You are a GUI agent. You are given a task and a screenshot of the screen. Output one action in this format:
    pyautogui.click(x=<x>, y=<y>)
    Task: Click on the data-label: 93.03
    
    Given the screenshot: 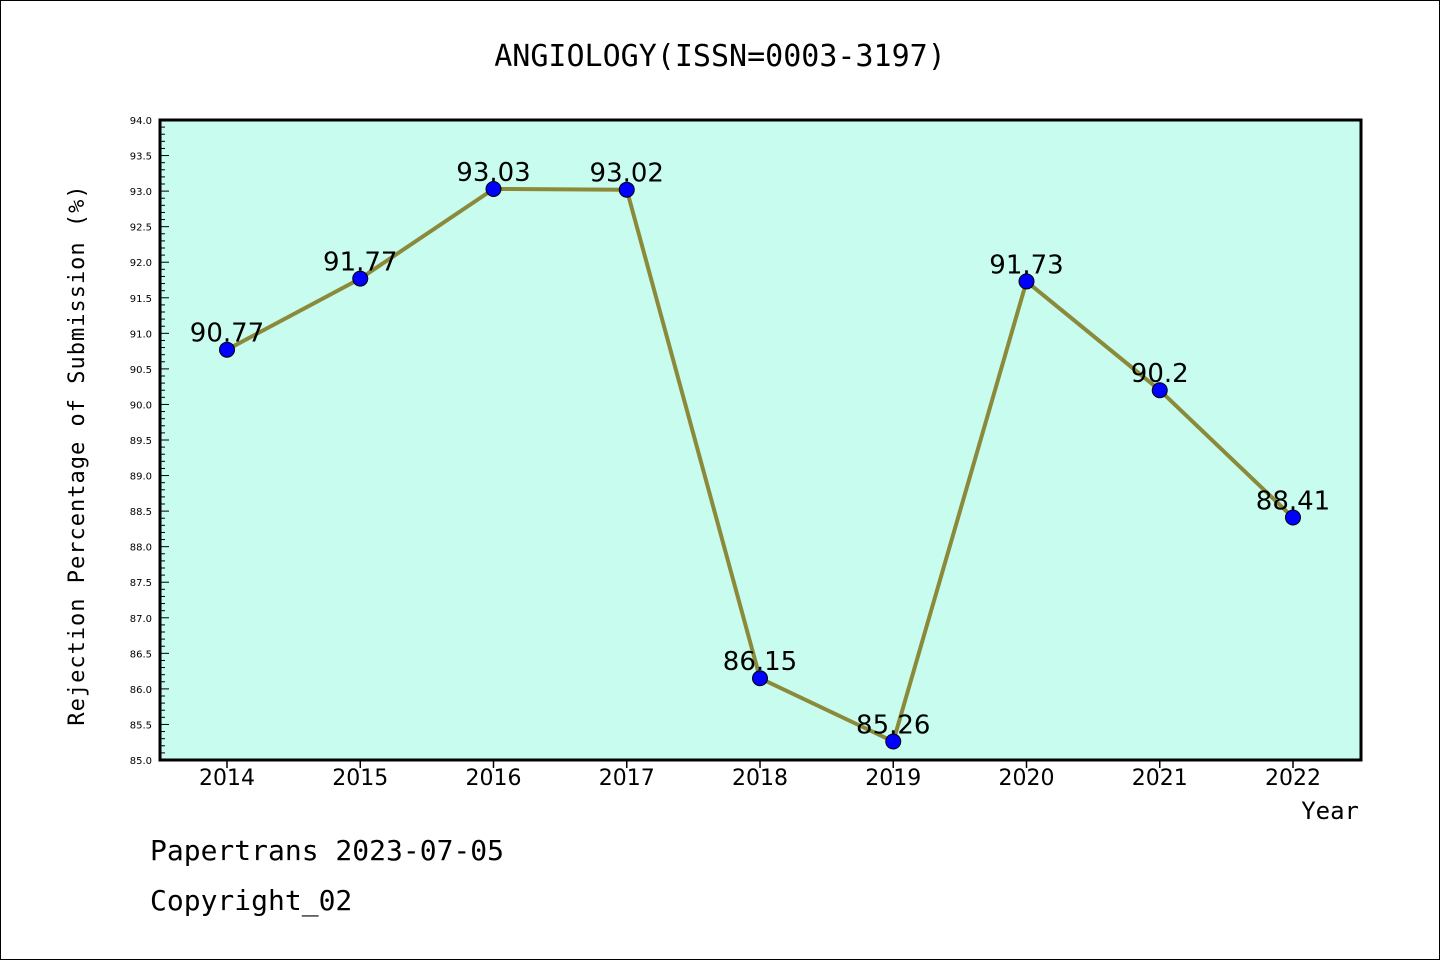 What is the action you would take?
    pyautogui.click(x=493, y=173)
    